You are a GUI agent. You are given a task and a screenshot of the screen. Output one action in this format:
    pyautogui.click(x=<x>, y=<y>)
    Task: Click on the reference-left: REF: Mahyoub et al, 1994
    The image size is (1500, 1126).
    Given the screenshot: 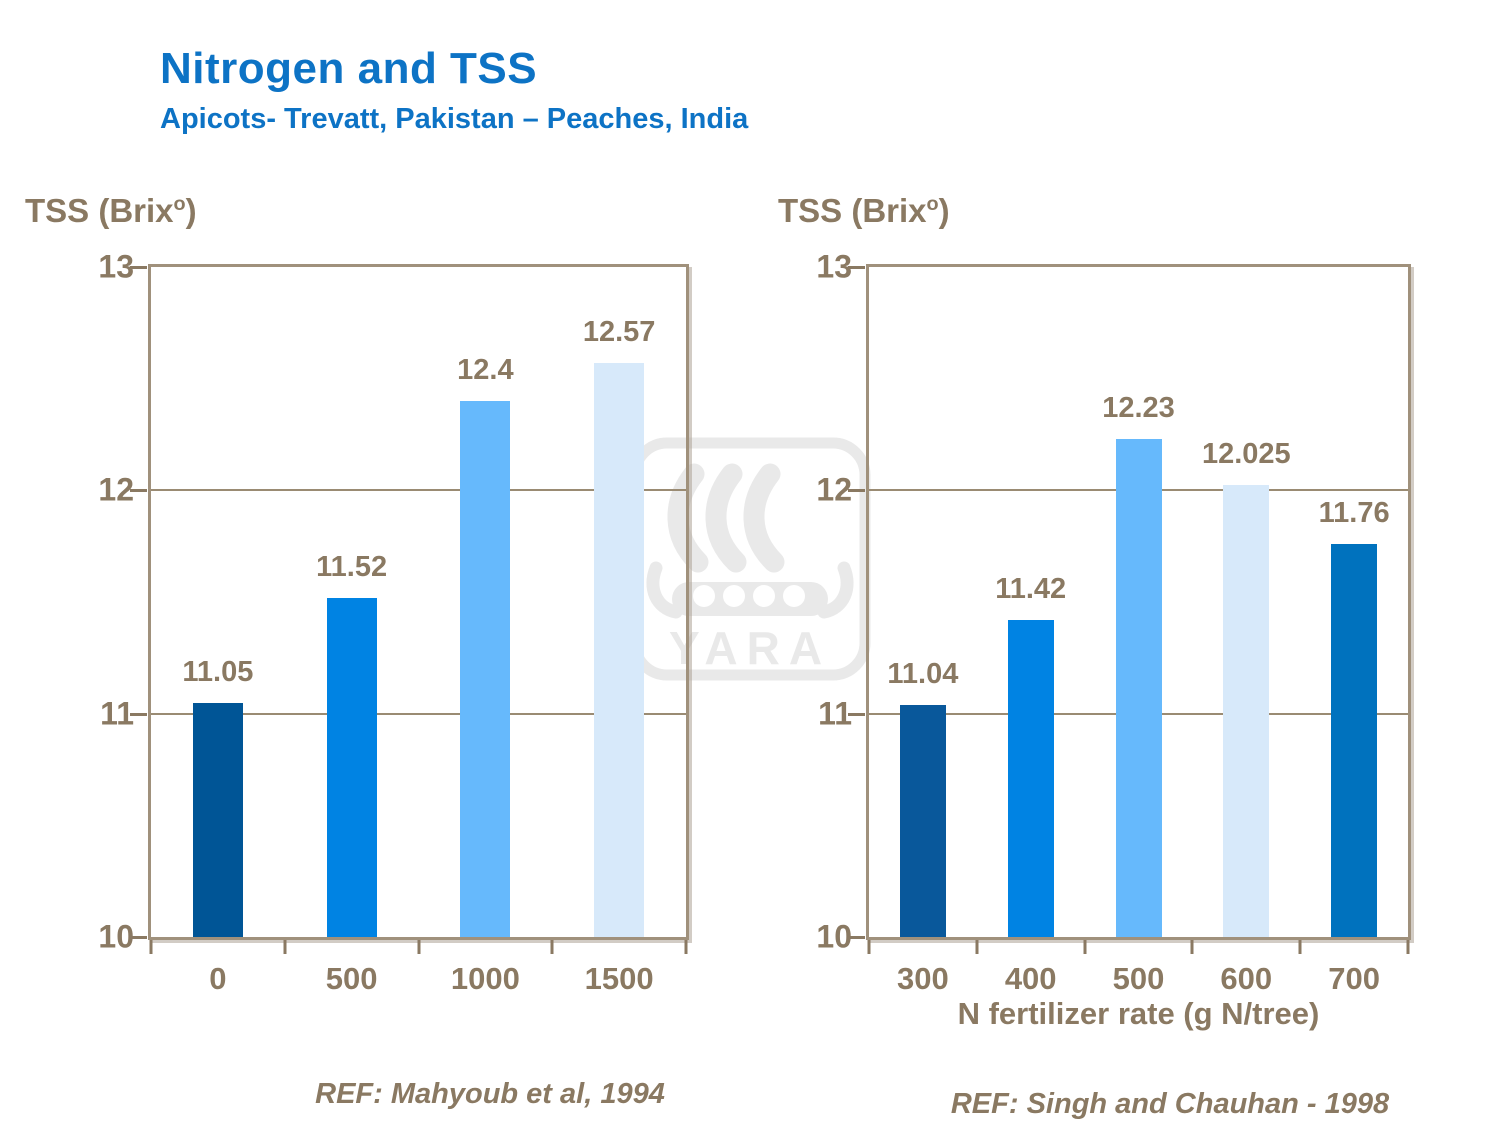 What is the action you would take?
    pyautogui.click(x=490, y=1094)
    